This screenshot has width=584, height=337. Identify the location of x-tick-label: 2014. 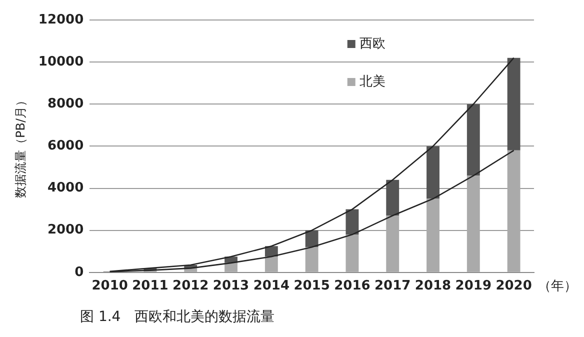
(271, 286).